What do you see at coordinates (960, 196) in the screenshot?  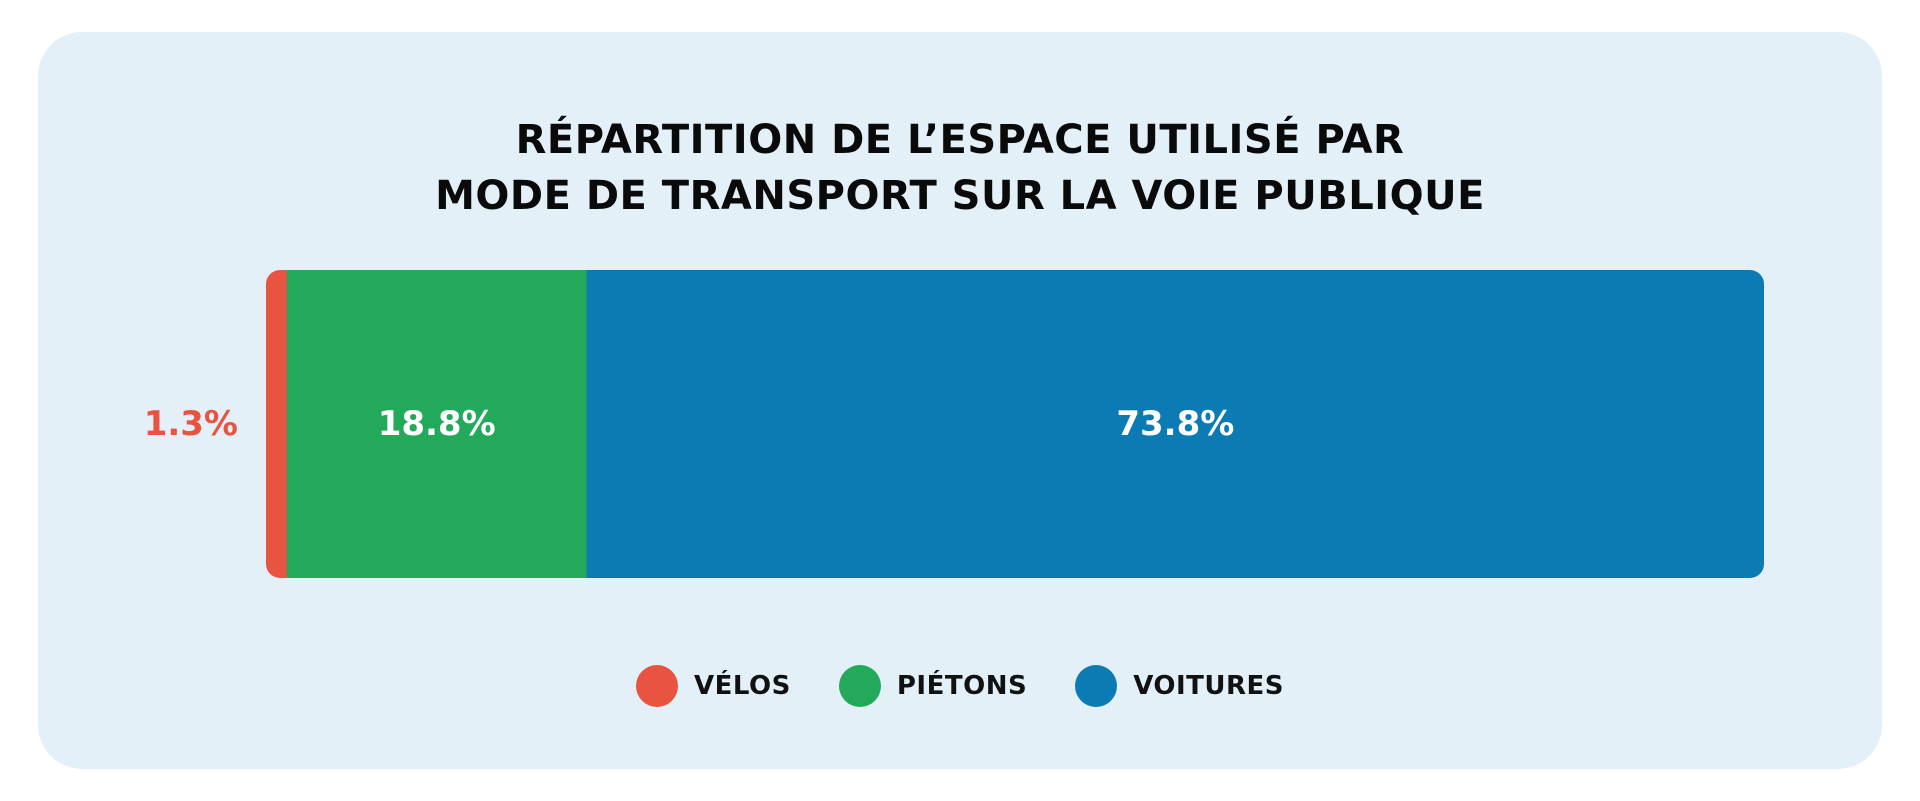 I see `chart-title-line-2: MODE DE TRANSPORT SUR LA VOIE PUBLIQUE` at bounding box center [960, 196].